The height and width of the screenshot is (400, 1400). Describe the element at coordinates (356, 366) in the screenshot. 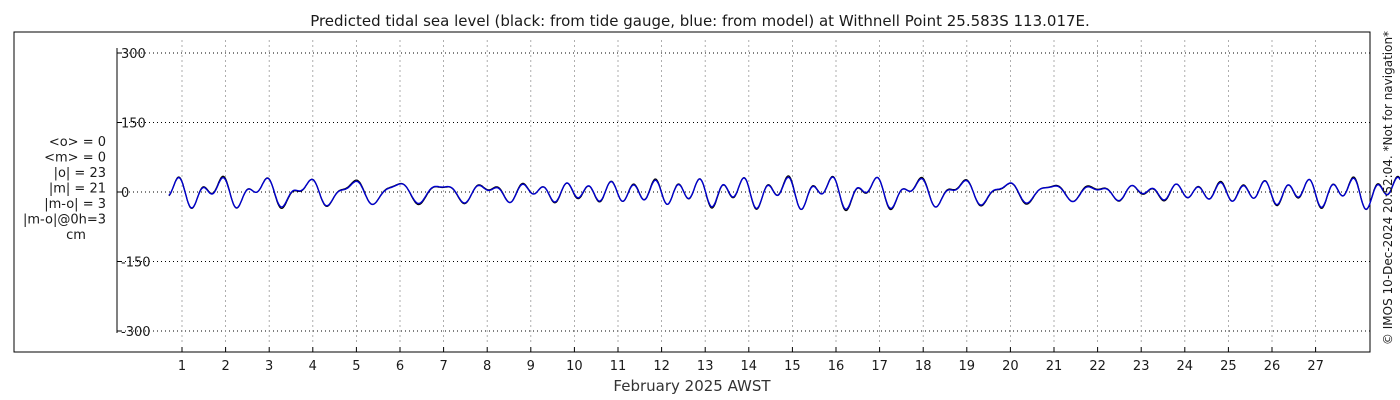

I see `x-tick-label: 5` at that location.